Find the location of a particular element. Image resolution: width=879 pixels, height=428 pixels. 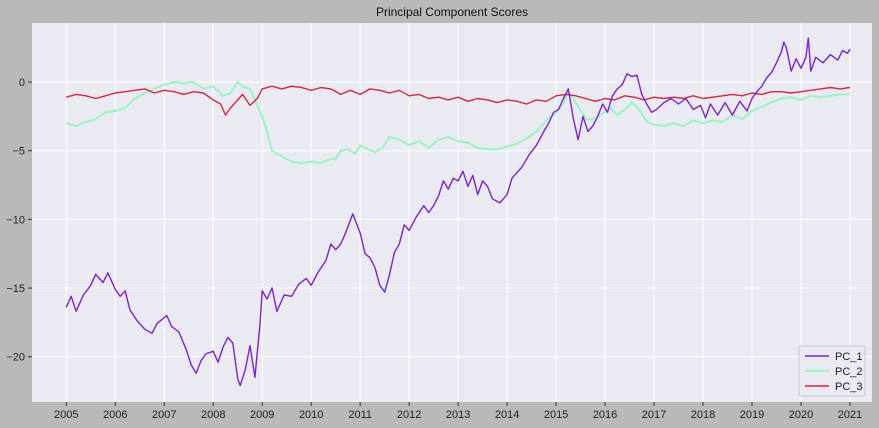

x-tick-label: 2009 is located at coordinates (262, 415).